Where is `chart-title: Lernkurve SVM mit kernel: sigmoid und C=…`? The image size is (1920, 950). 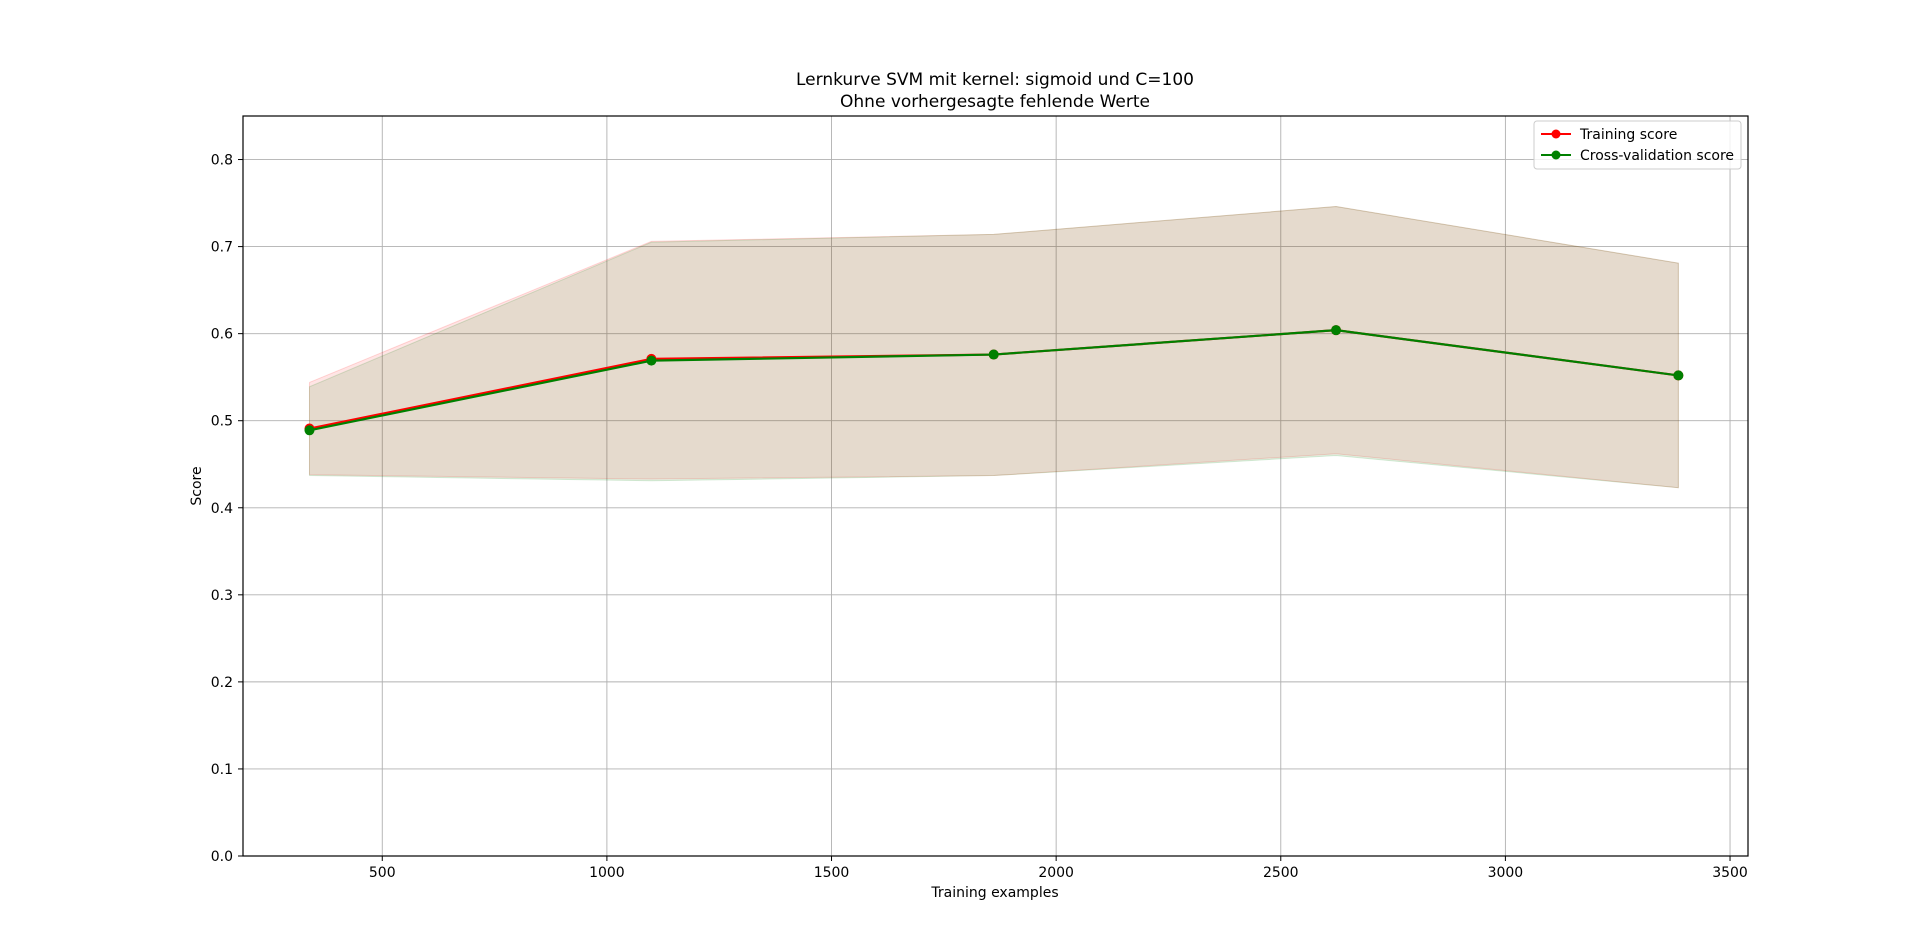
chart-title: Lernkurve SVM mit kernel: sigmoid und C=… is located at coordinates (995, 80).